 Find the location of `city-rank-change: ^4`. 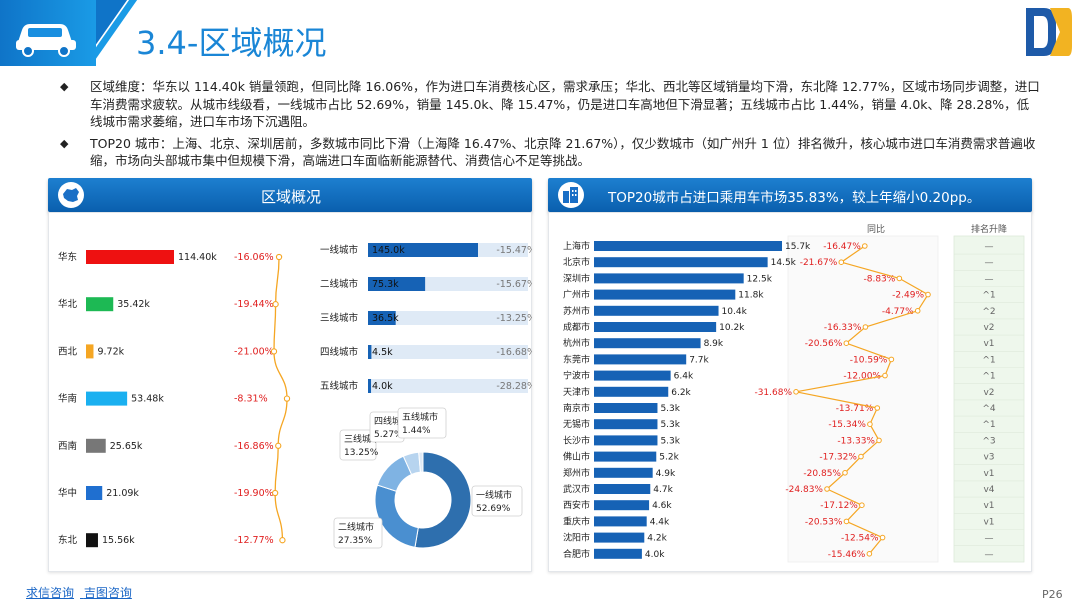

city-rank-change: ^4 is located at coordinates (989, 409).